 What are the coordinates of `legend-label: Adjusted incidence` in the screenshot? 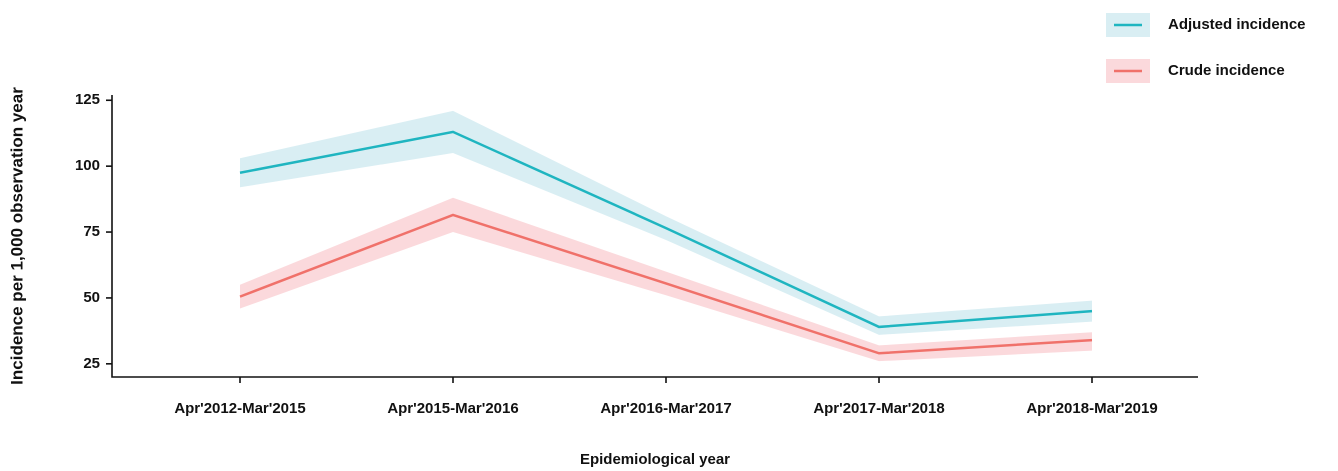 It's located at (1237, 24).